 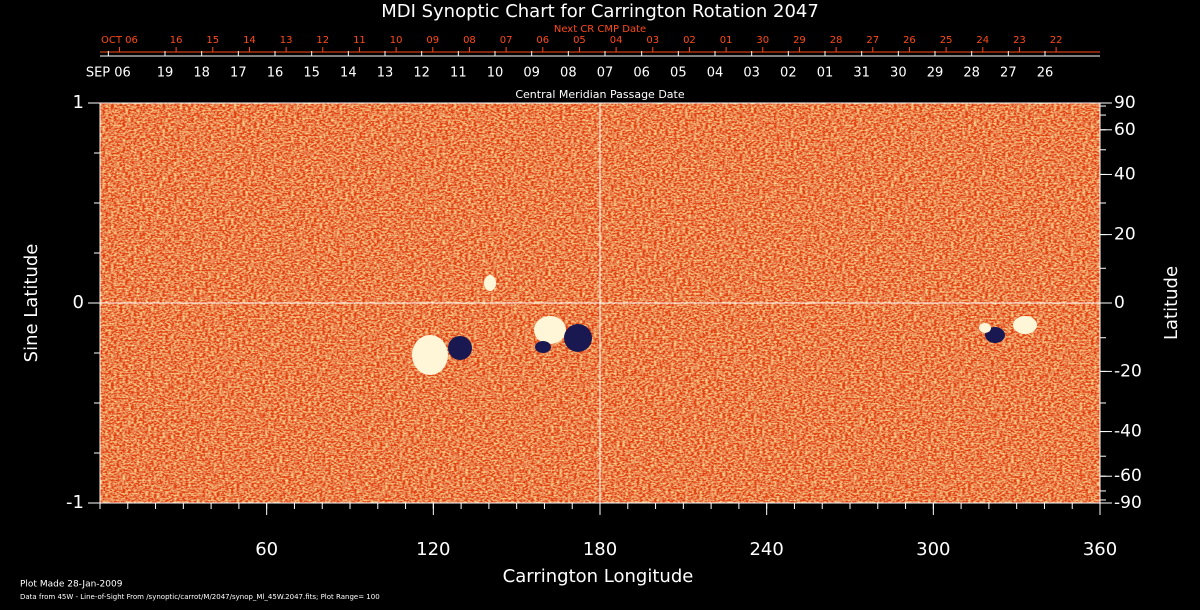 What do you see at coordinates (1125, 103) in the screenshot?
I see `y2-tick-label: 90` at bounding box center [1125, 103].